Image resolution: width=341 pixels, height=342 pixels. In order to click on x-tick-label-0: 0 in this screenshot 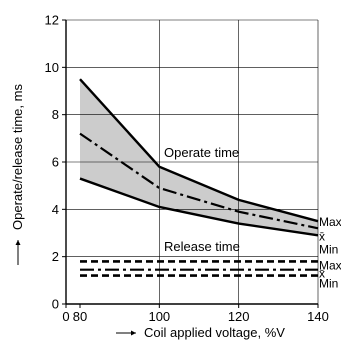, I will do `click(65, 316)`.